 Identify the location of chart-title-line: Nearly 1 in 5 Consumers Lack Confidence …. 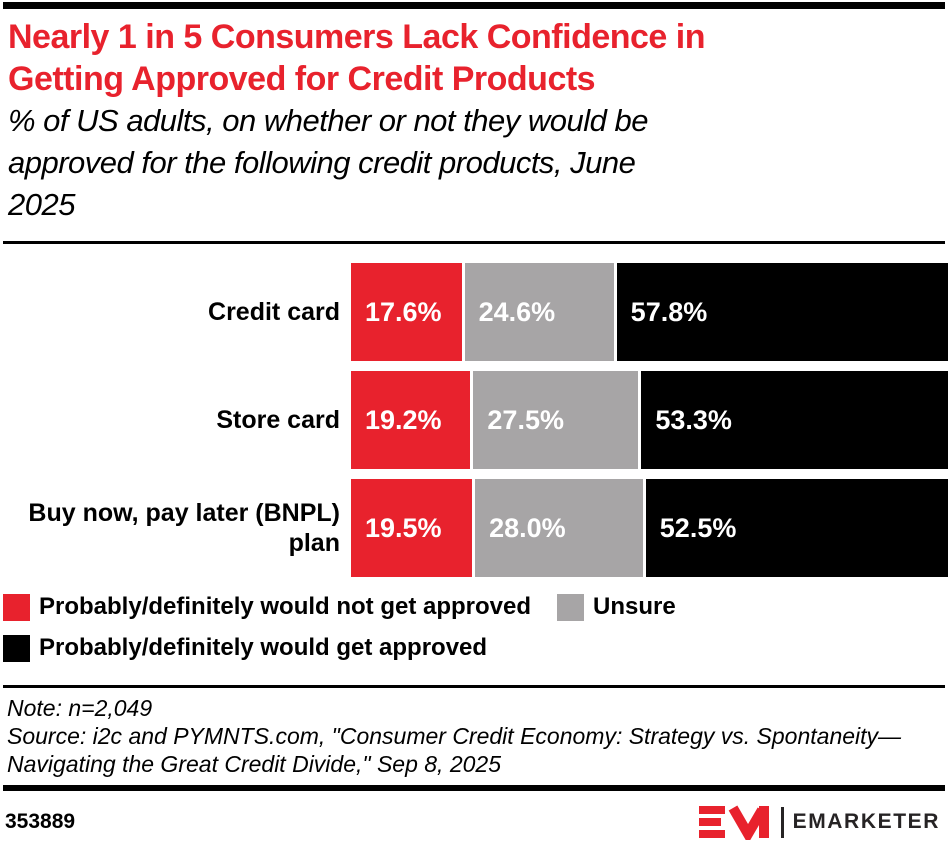
(357, 37).